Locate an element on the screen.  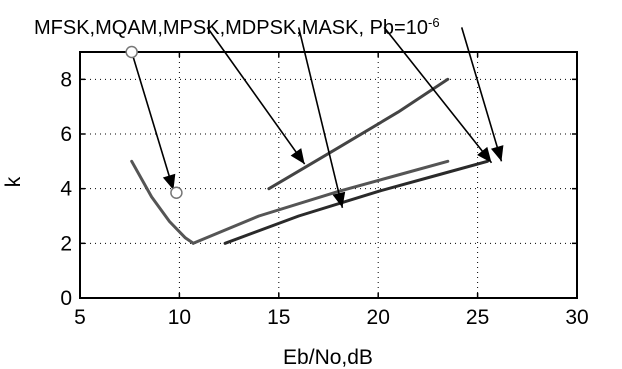
y-tick-label-1: 2 is located at coordinates (66, 243).